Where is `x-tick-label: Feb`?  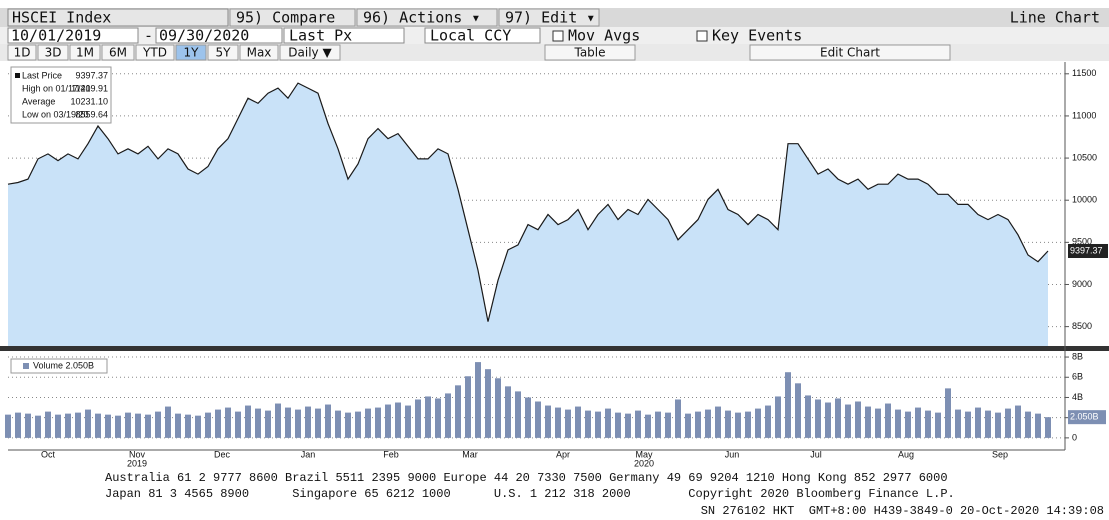 x-tick-label: Feb is located at coordinates (391, 454).